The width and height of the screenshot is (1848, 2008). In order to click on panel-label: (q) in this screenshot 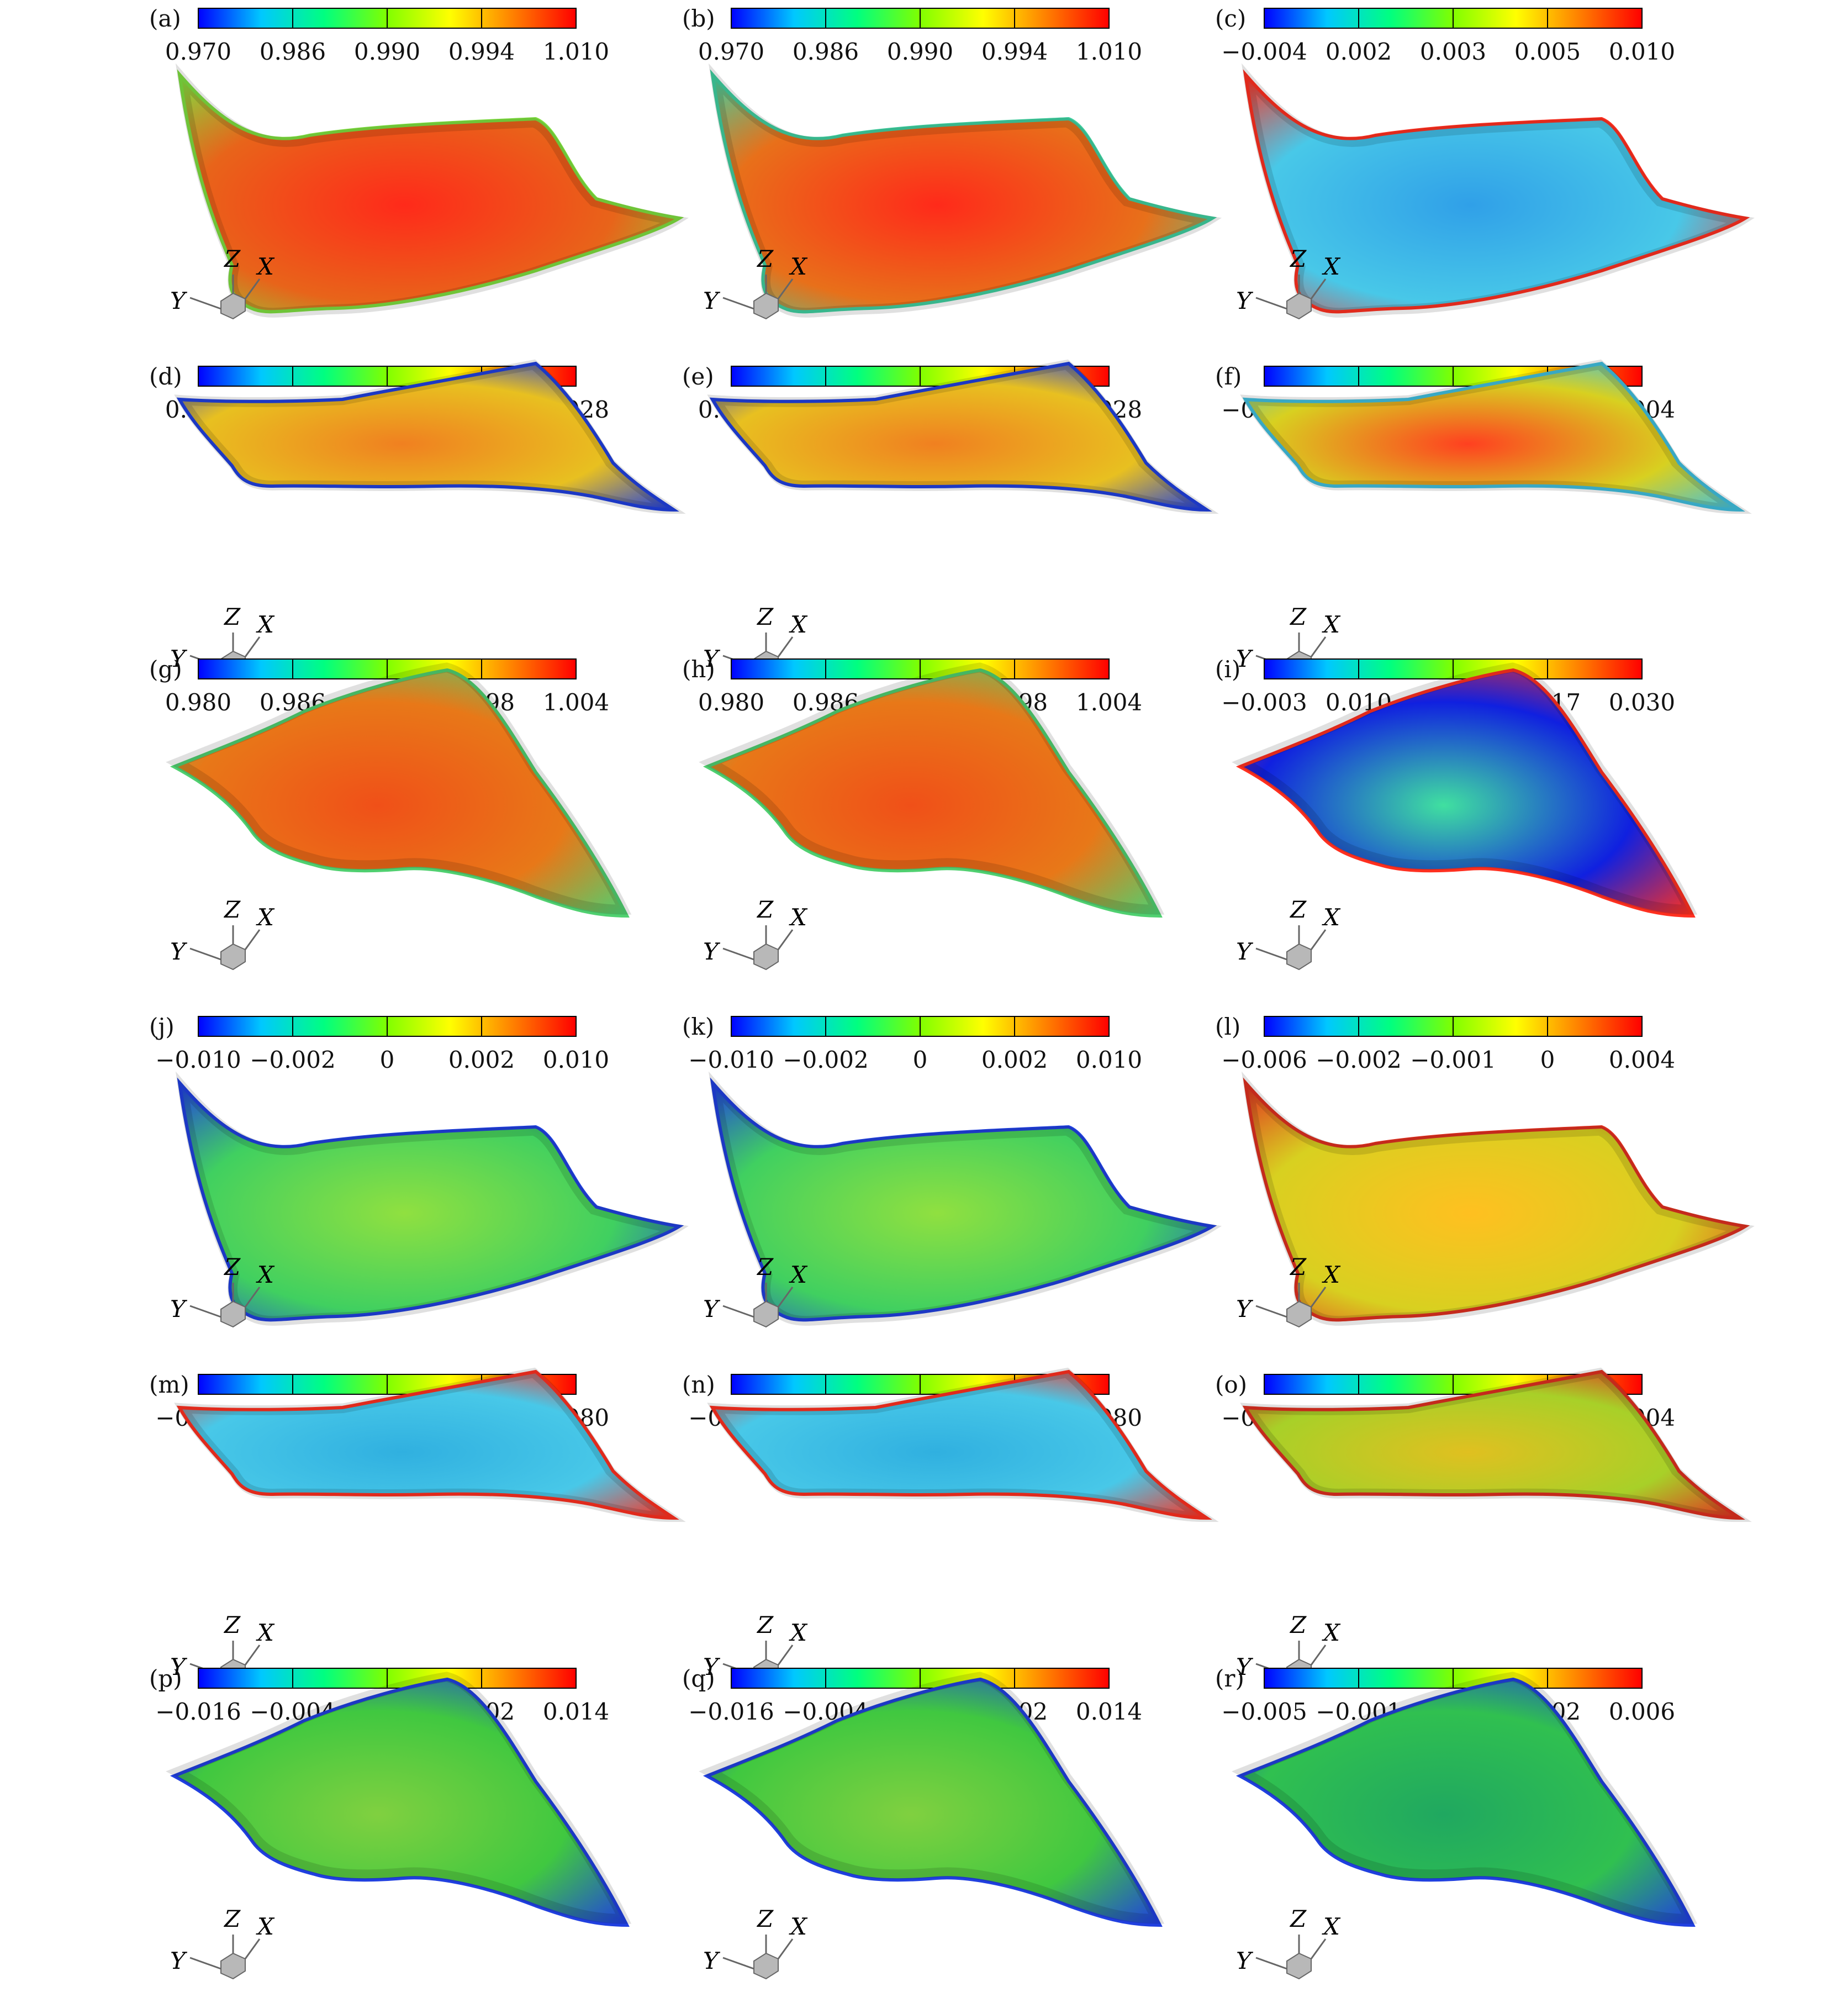, I will do `click(698, 1678)`.